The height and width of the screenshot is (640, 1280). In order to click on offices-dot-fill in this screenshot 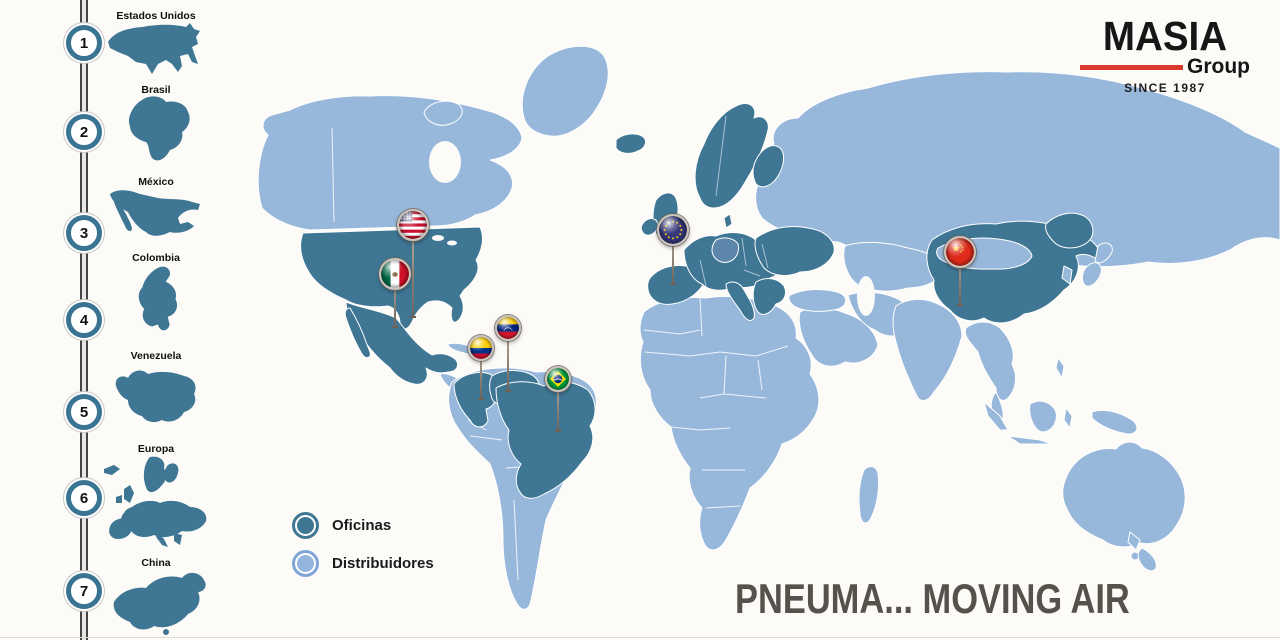, I will do `click(305, 525)`.